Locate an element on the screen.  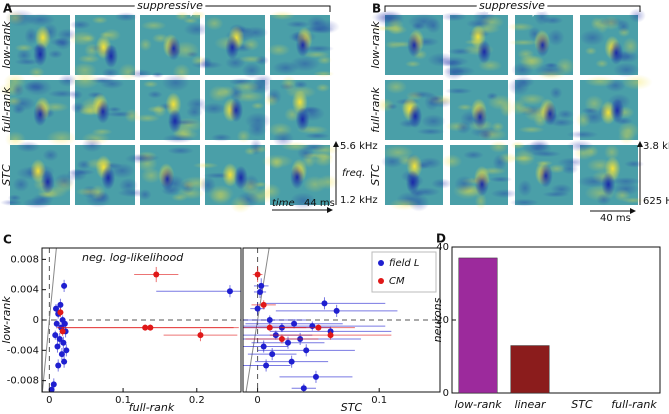
legend-label: CM is located at coordinates (397, 281).